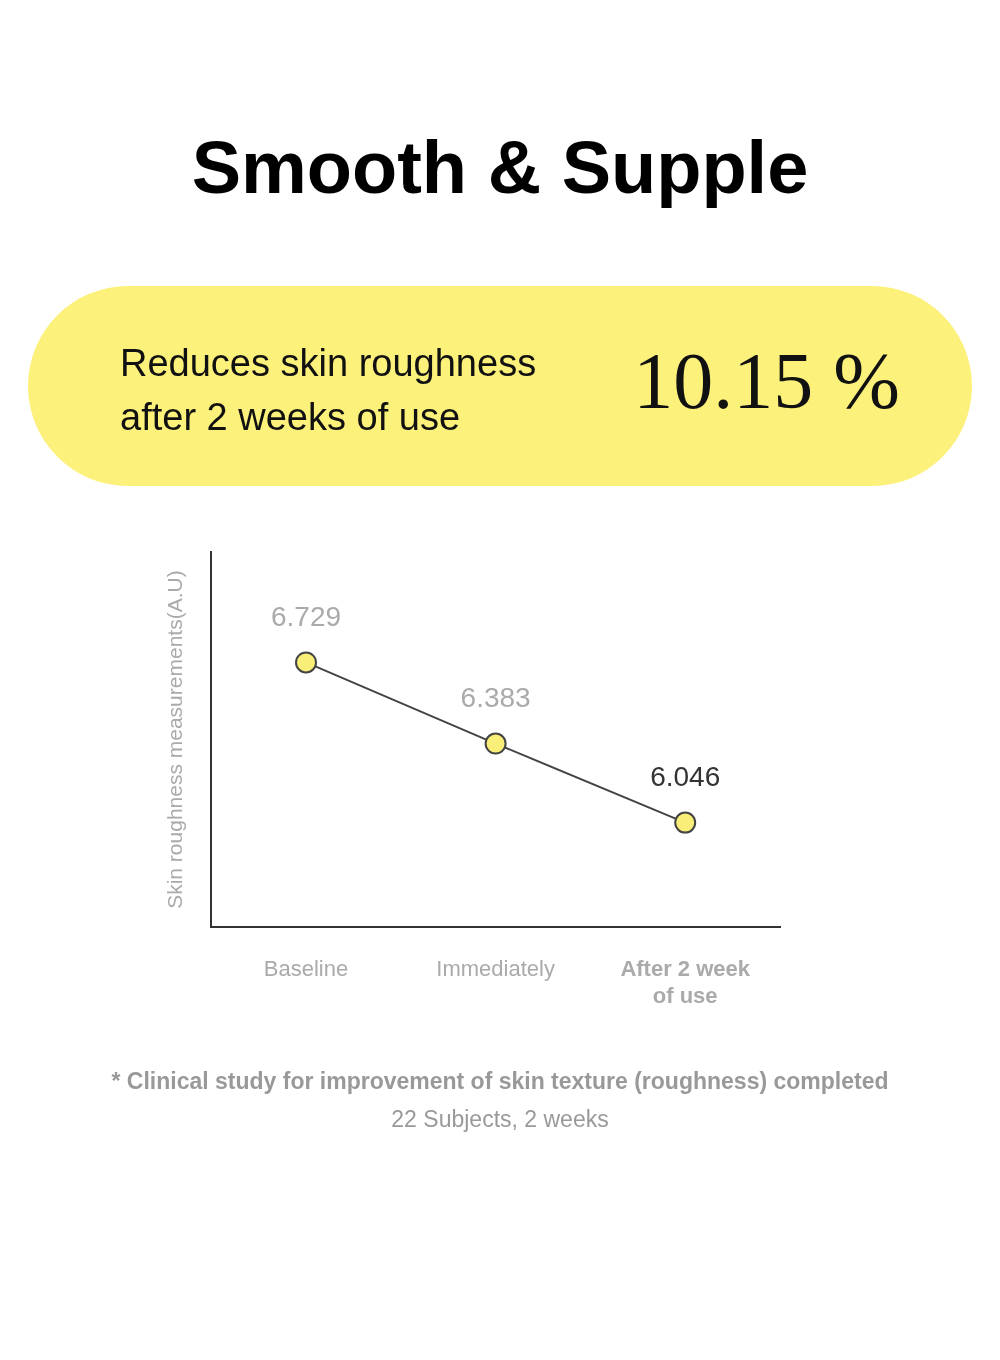 The width and height of the screenshot is (1000, 1360). Describe the element at coordinates (685, 777) in the screenshot. I see `data-label: 6.046` at that location.